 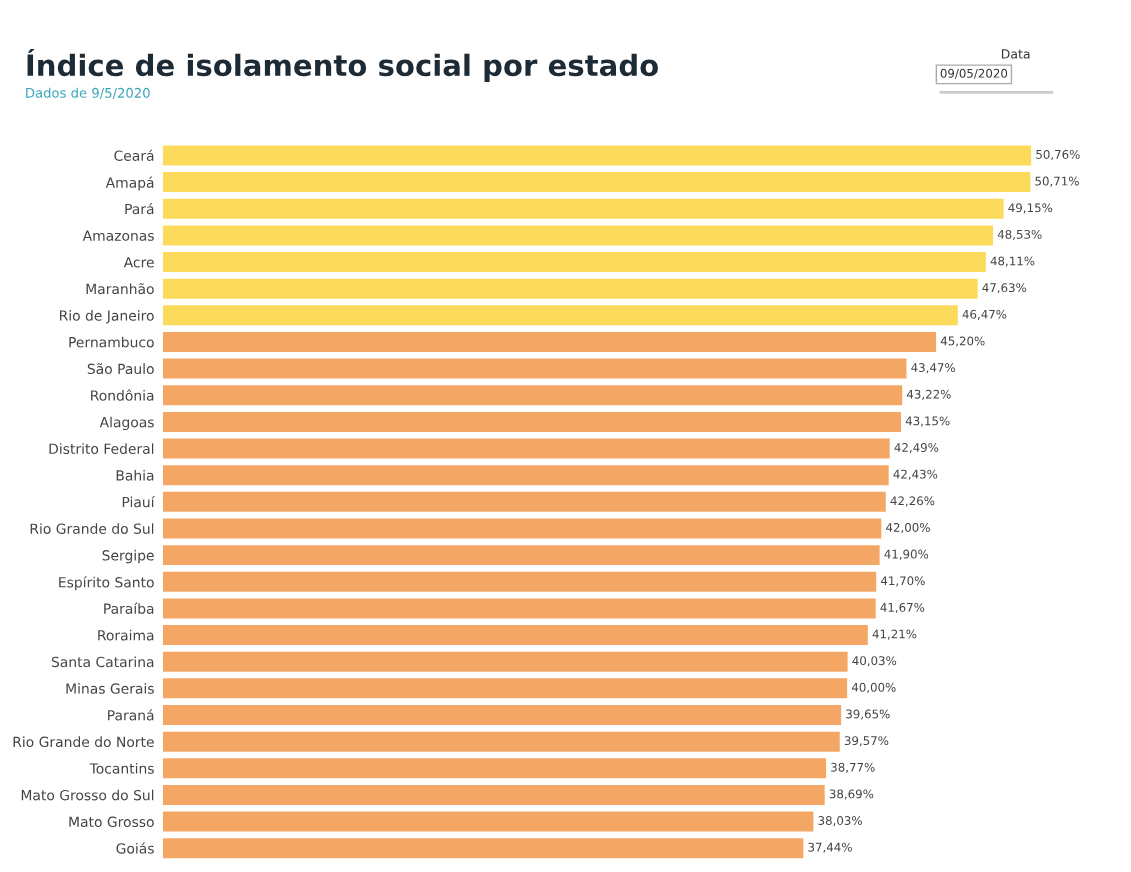 What do you see at coordinates (984, 314) in the screenshot?
I see `data-label: 46,47%` at bounding box center [984, 314].